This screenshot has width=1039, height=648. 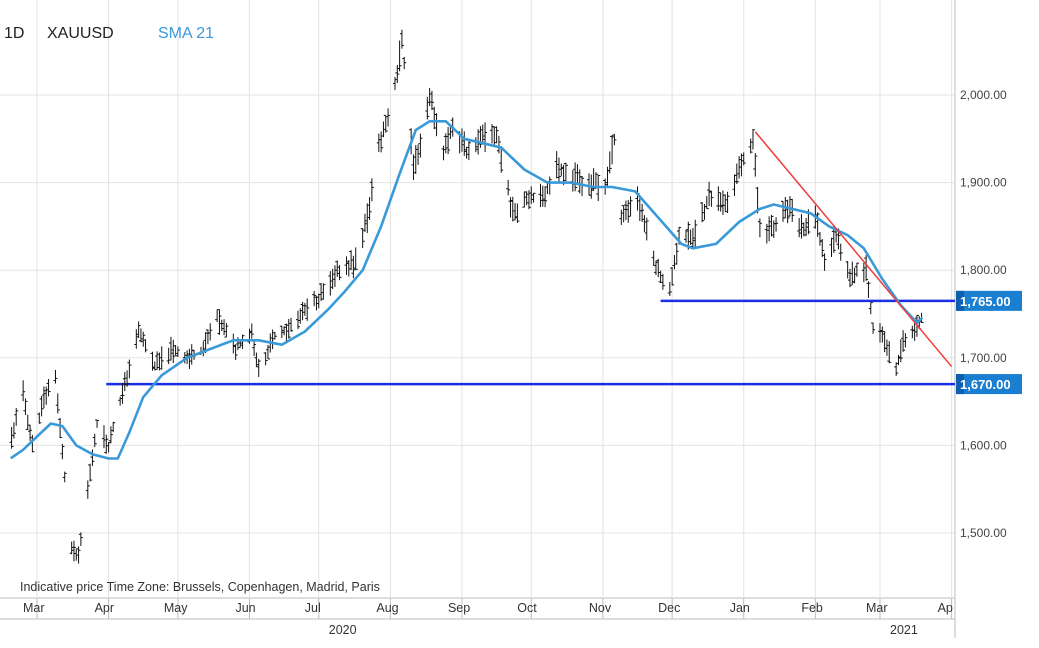 What do you see at coordinates (387, 608) in the screenshot?
I see `x-tick-label: Aug` at bounding box center [387, 608].